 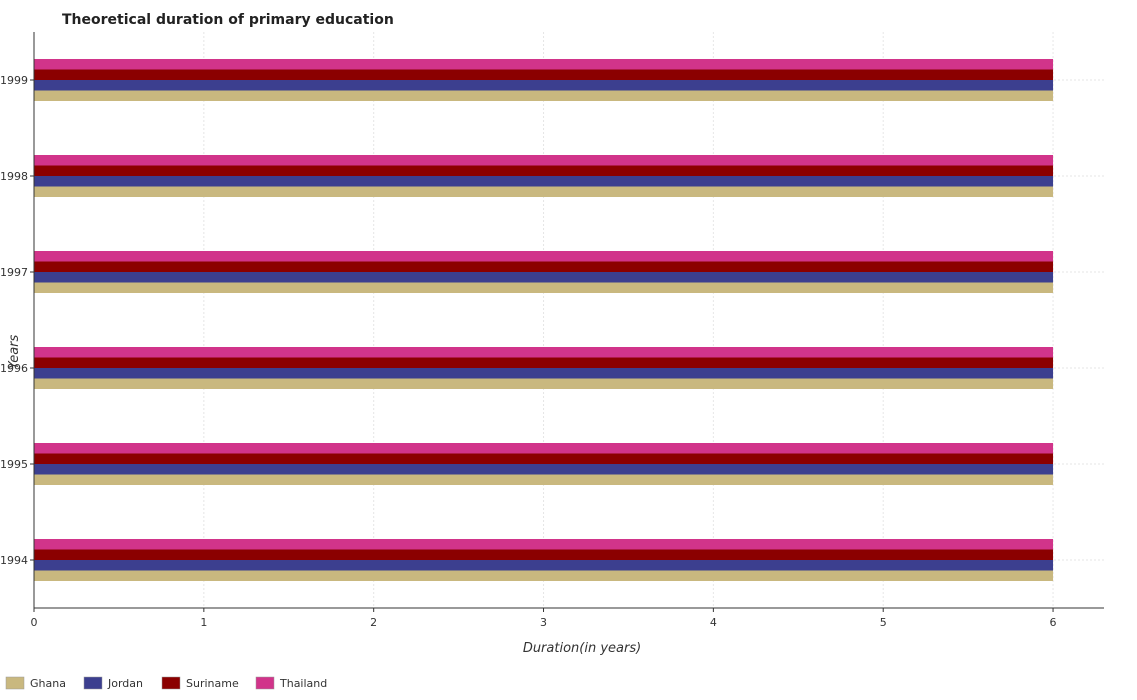 What do you see at coordinates (544, 256) in the screenshot?
I see `bar-thailand-1997` at bounding box center [544, 256].